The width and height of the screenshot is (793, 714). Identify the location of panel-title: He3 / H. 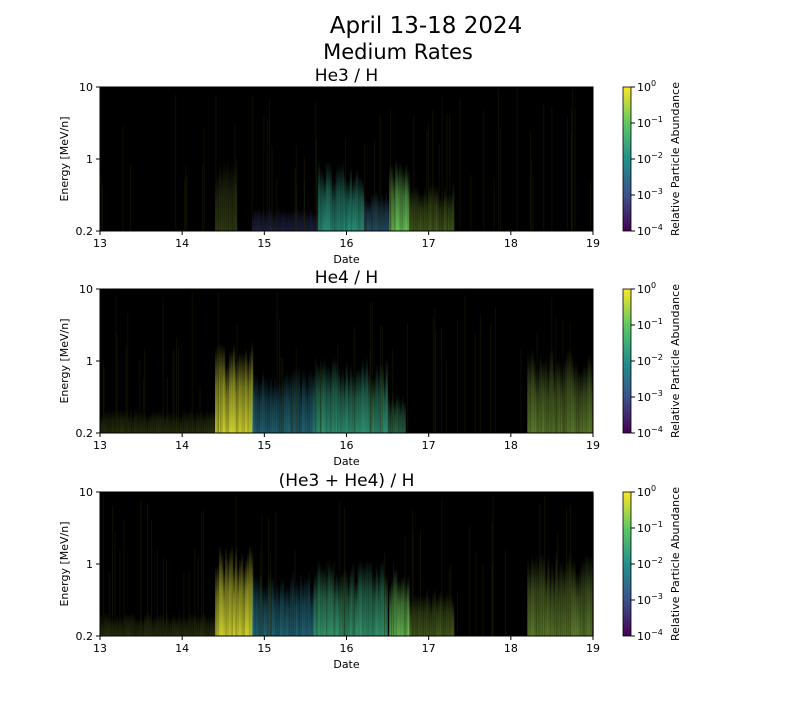
(346, 76).